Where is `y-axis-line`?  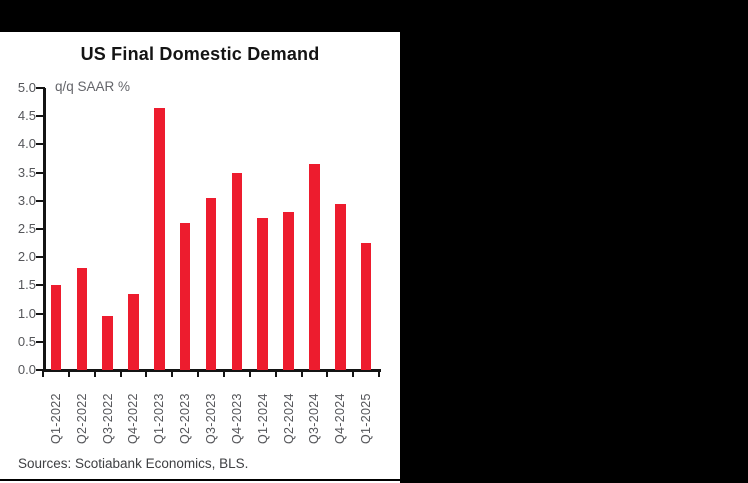
y-axis-line is located at coordinates (44, 230).